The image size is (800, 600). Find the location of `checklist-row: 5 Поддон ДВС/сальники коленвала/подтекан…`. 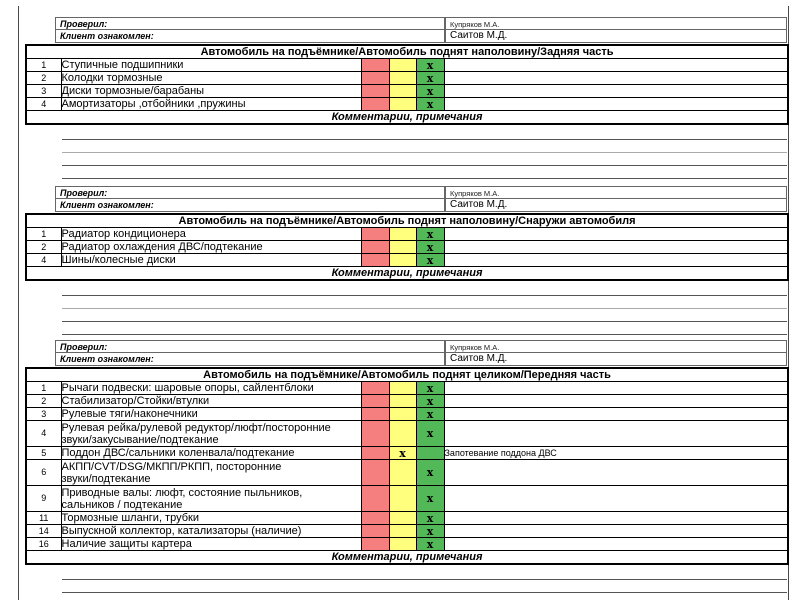

checklist-row: 5 Поддон ДВС/сальники коленвала/подтекан… is located at coordinates (407, 453).